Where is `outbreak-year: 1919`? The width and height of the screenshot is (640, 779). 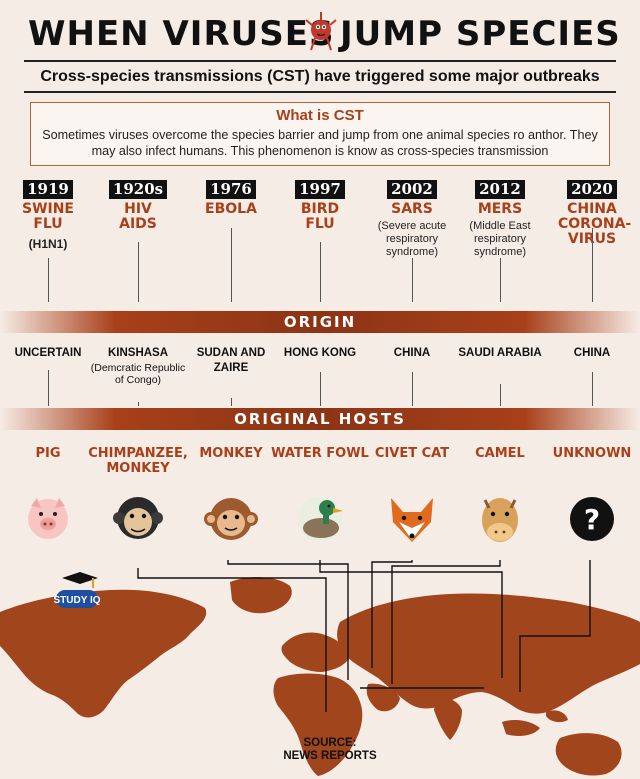 outbreak-year: 1919 is located at coordinates (48, 189).